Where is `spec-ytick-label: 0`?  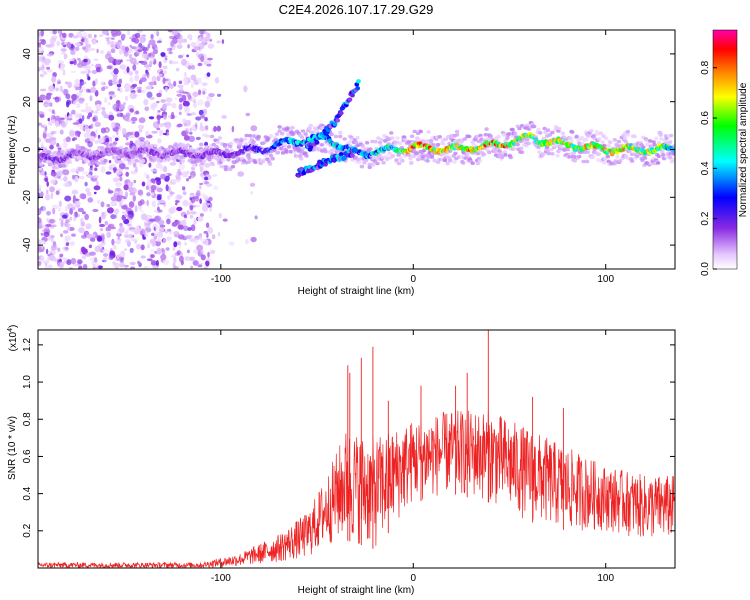
spec-ytick-label: 0 is located at coordinates (27, 149).